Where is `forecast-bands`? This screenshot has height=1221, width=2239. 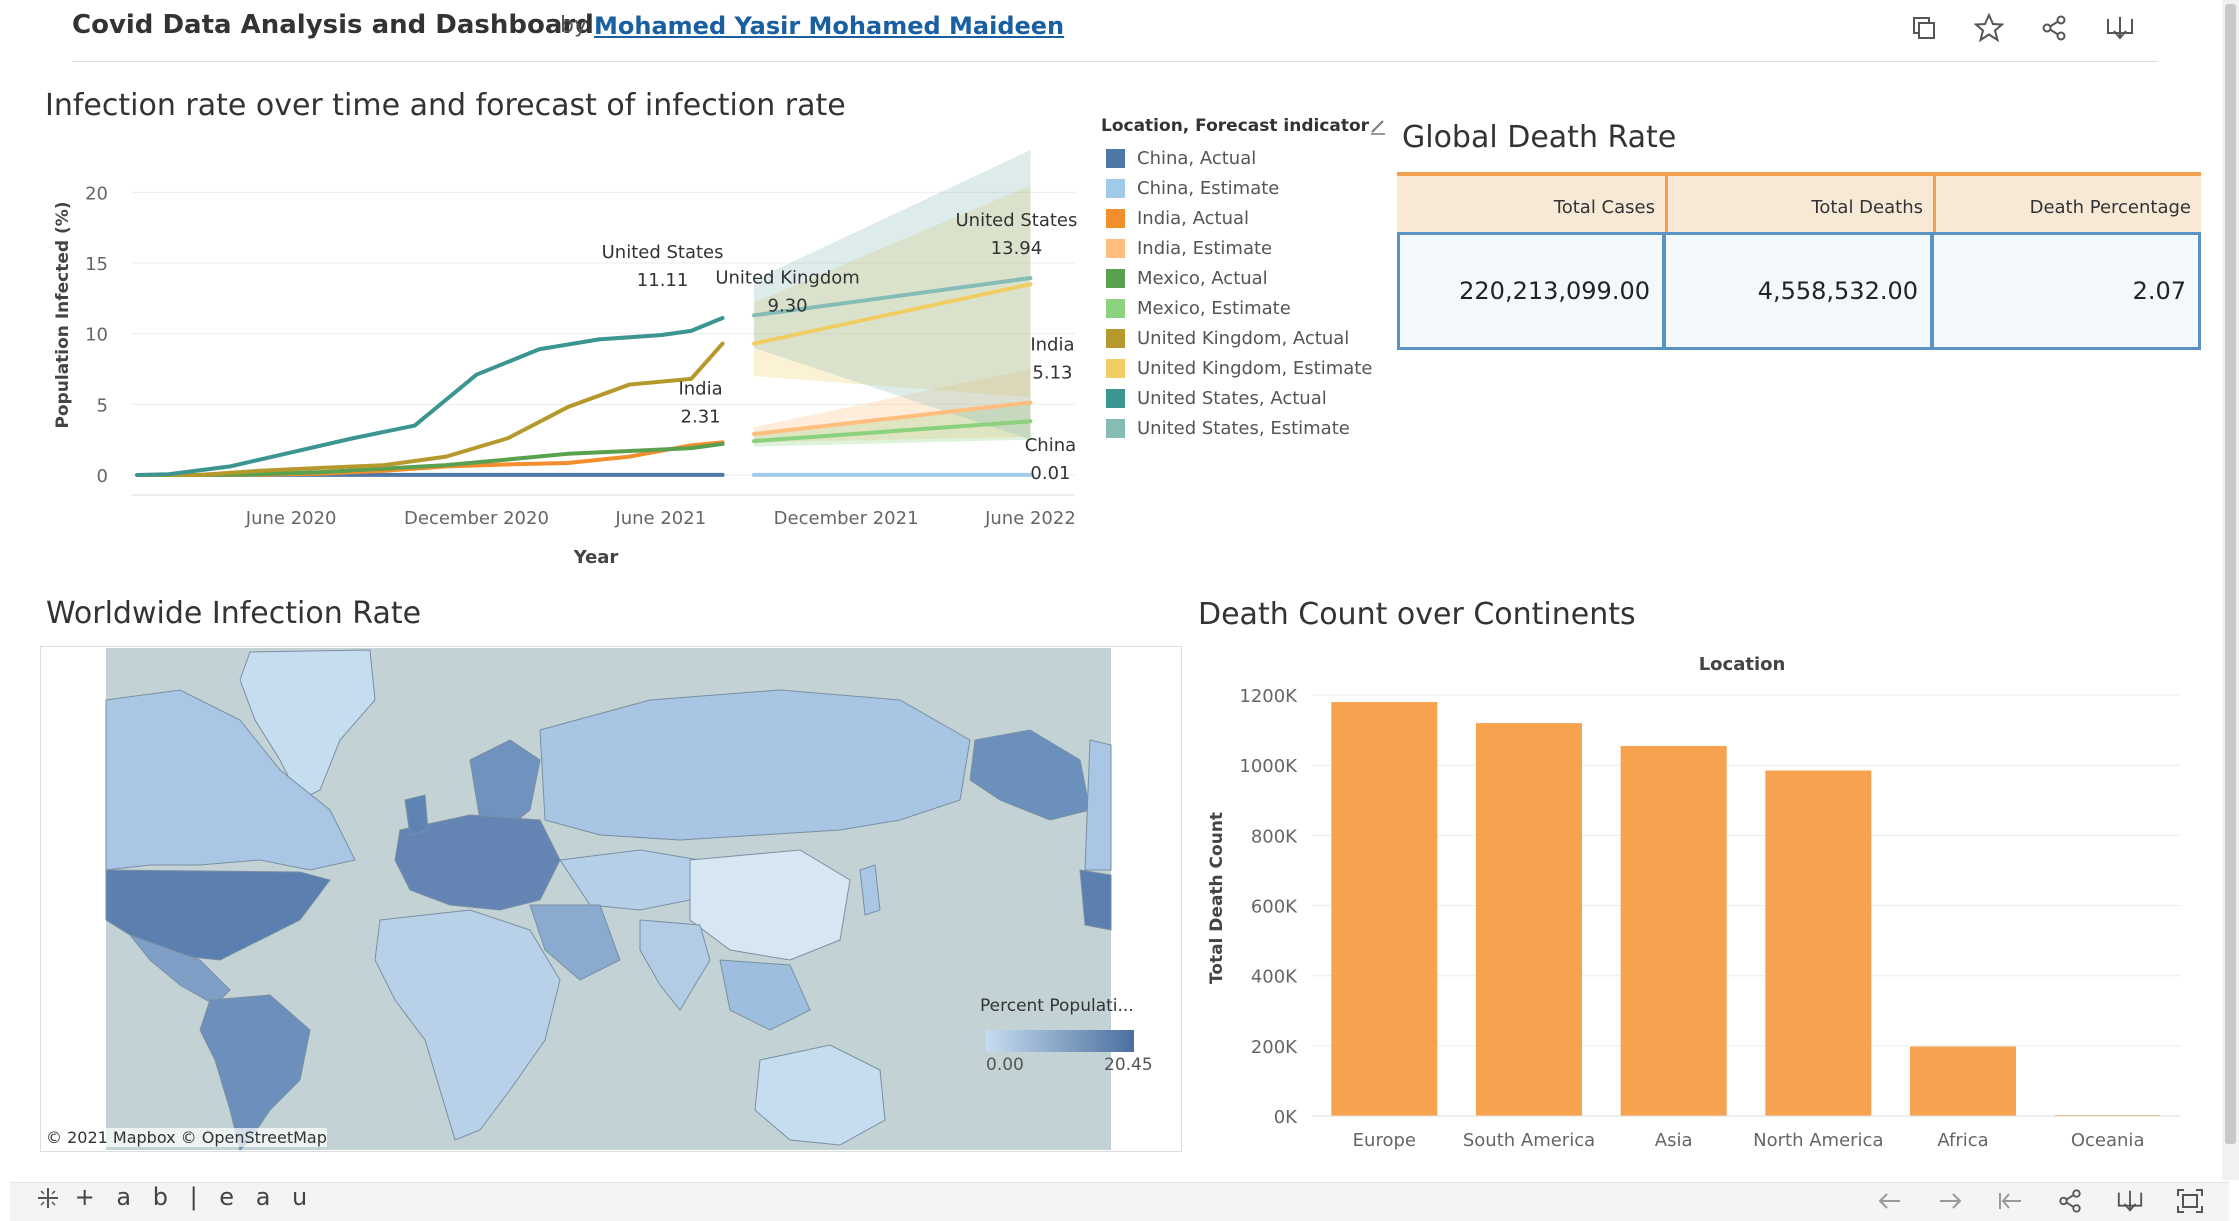 forecast-bands is located at coordinates (892, 298).